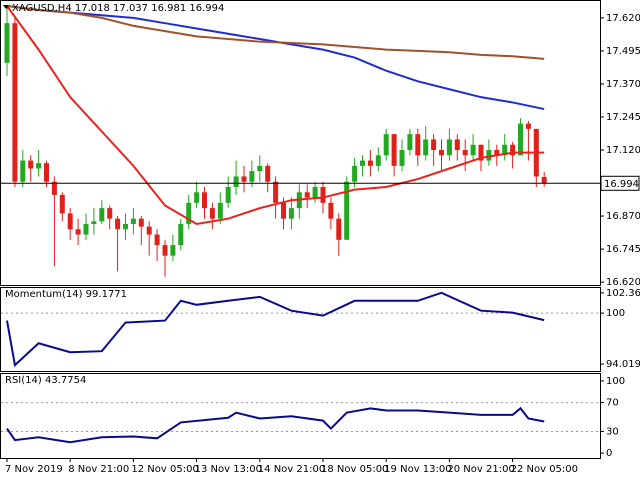 Image resolution: width=640 pixels, height=480 pixels. I want to click on panel-title: Momentum(14) 99.1771, so click(66, 294).